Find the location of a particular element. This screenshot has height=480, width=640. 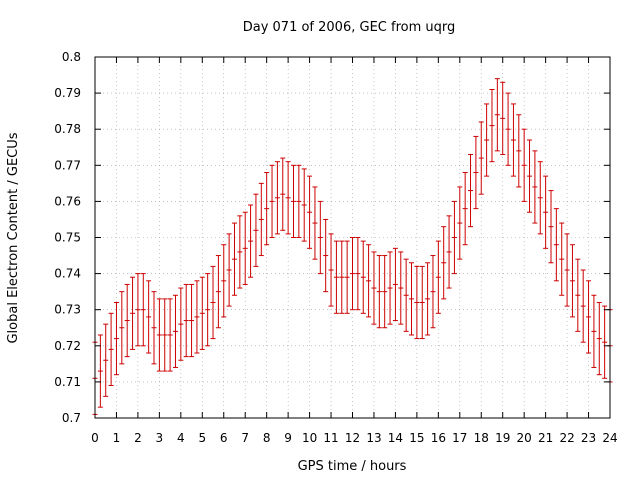

y-tick-label: 0.73 is located at coordinates (67, 310).